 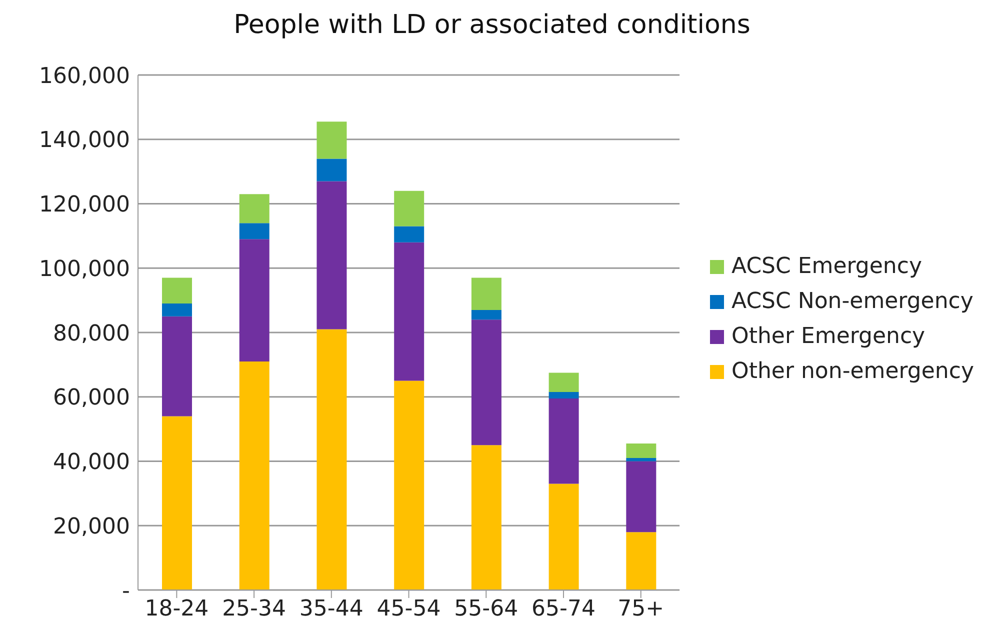 What do you see at coordinates (91, 333) in the screenshot?
I see `y-tick-label: 80,000` at bounding box center [91, 333].